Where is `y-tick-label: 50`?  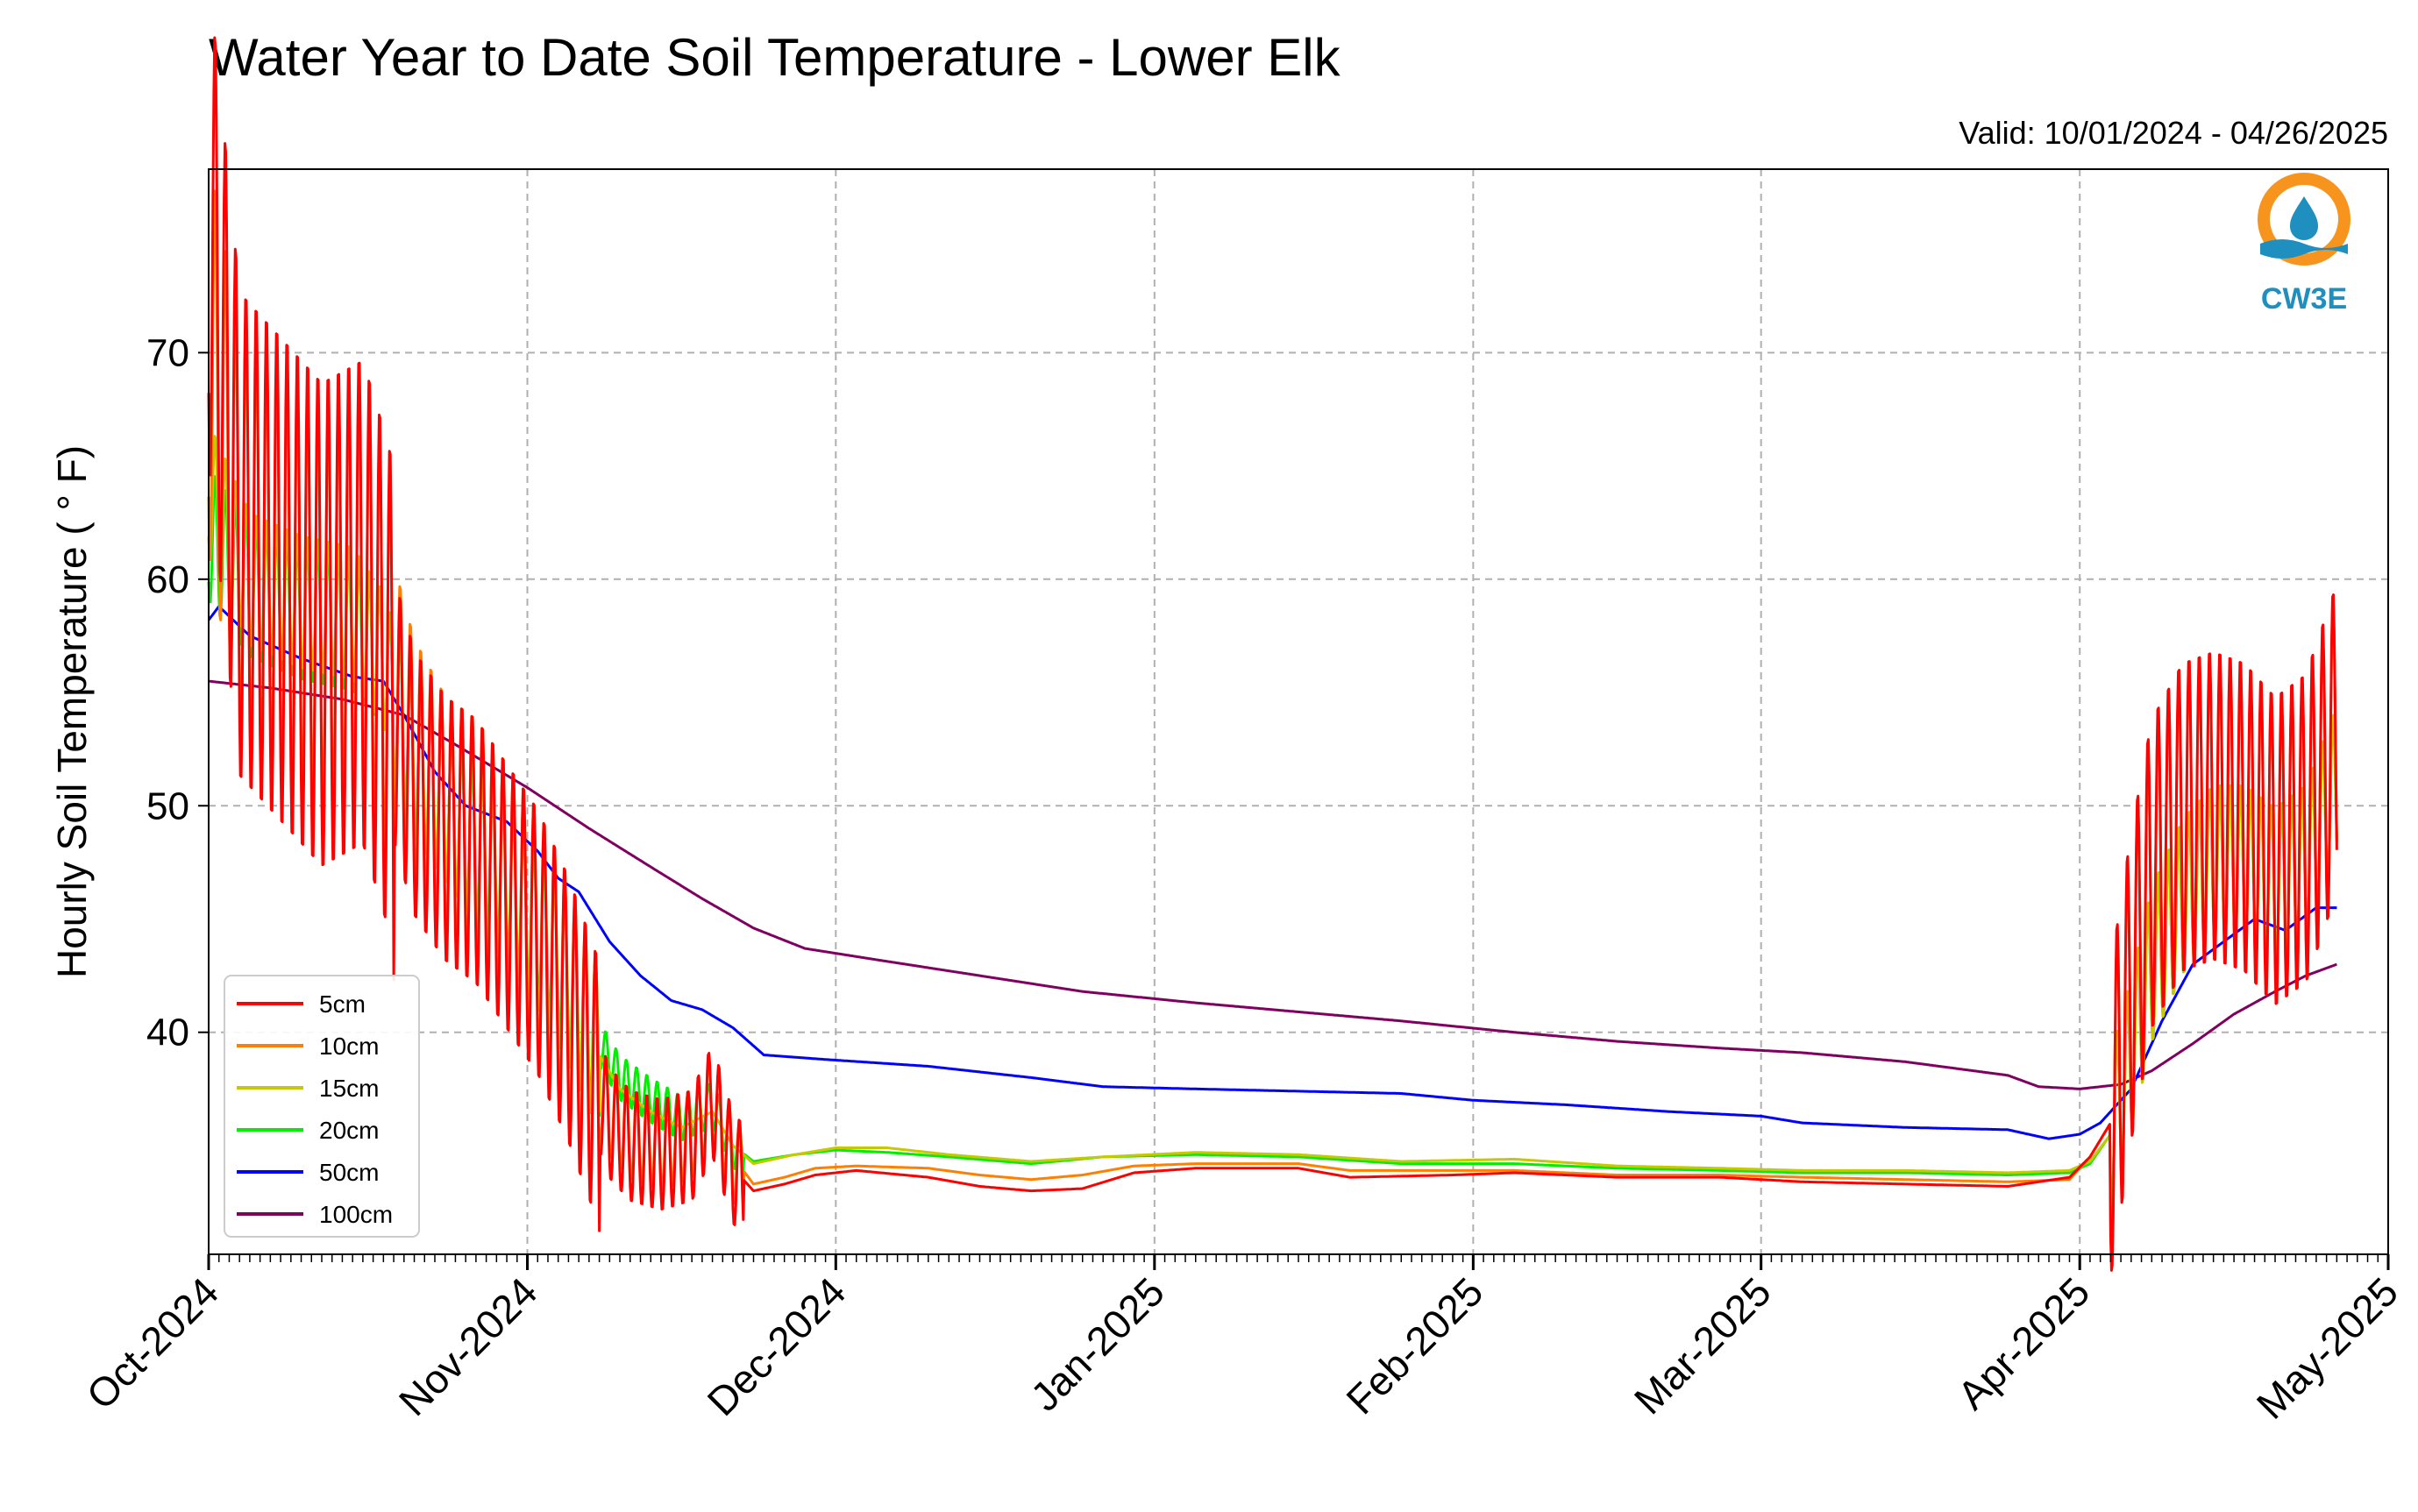
y-tick-label: 50 is located at coordinates (167, 805).